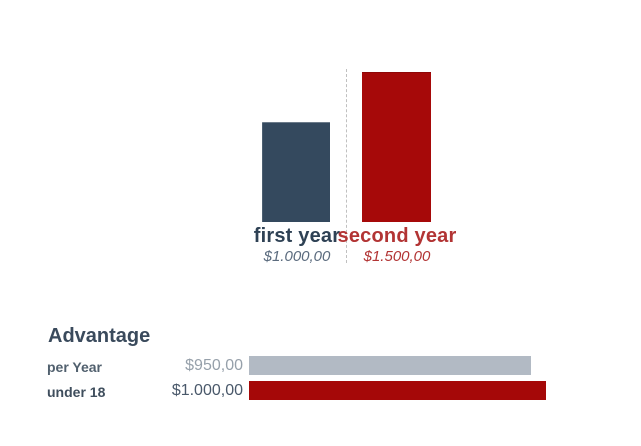 Image resolution: width=641 pixels, height=446 pixels. I want to click on advantage-row-value-under-18: $1.000,00, so click(207, 390).